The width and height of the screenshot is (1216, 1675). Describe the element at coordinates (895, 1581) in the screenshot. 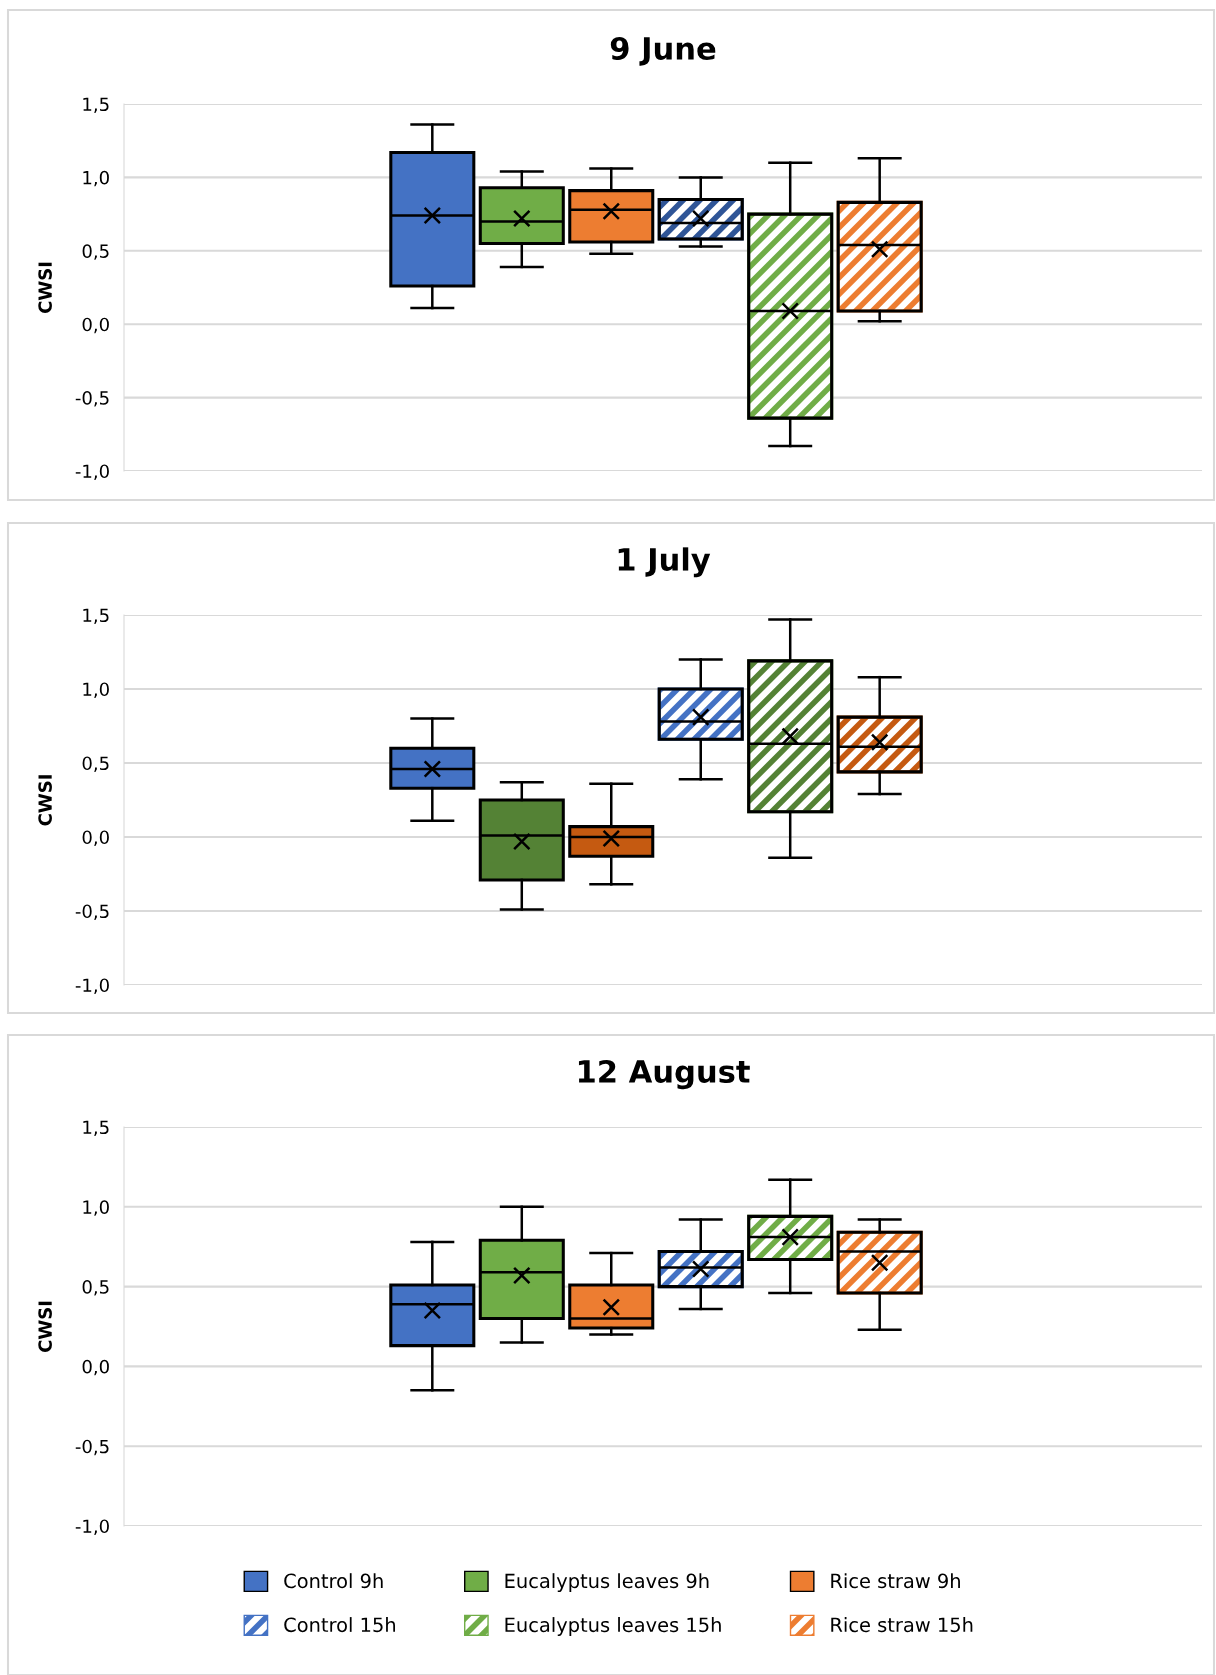

I see `legend-label: Rice straw 9h` at that location.